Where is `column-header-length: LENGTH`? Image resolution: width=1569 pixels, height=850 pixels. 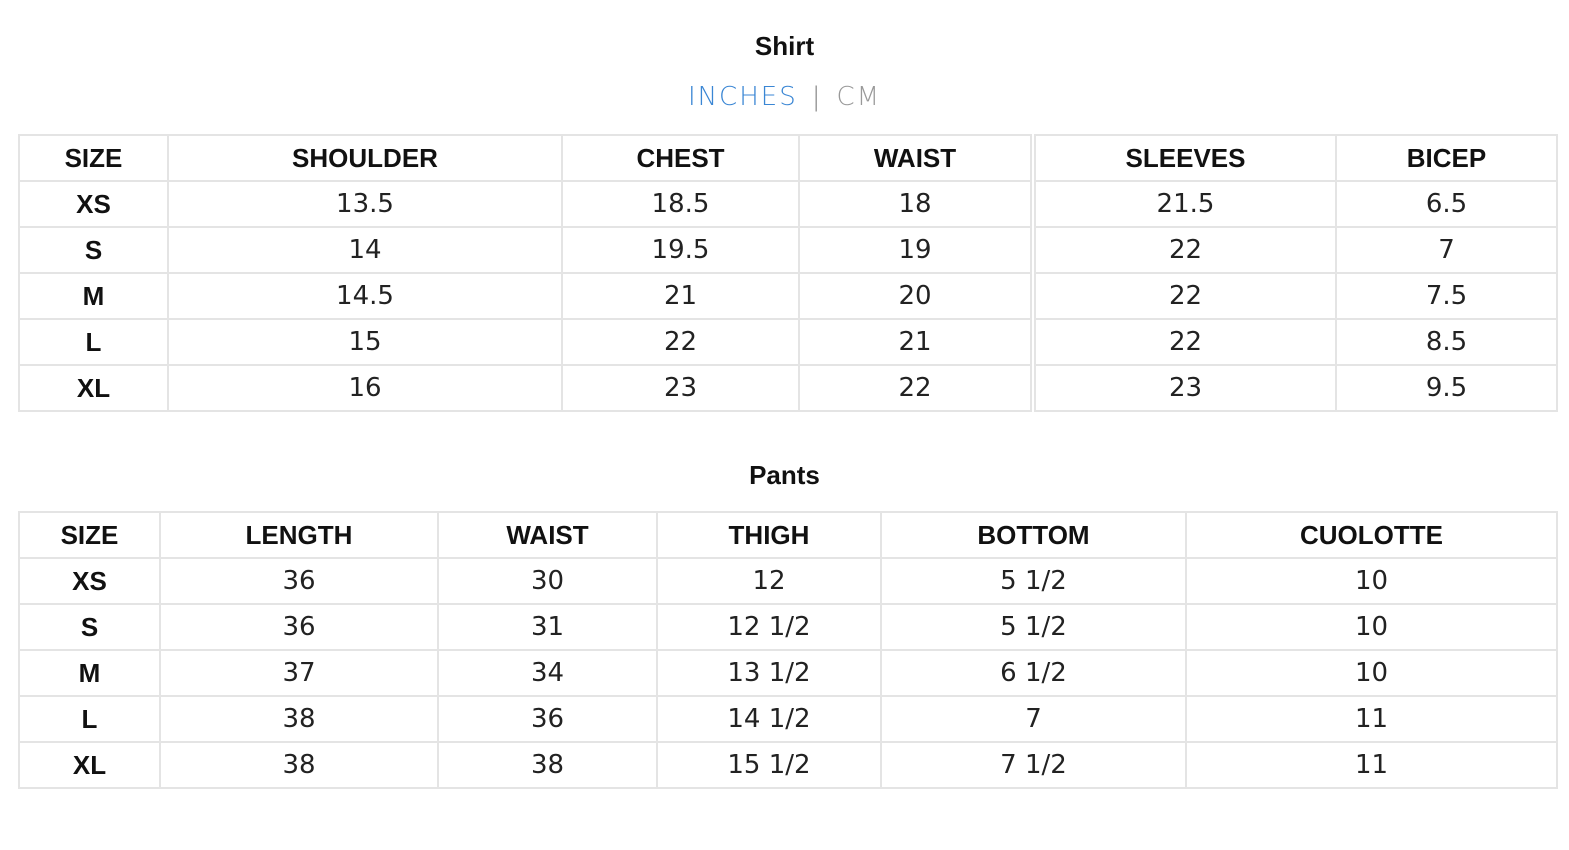 column-header-length: LENGTH is located at coordinates (299, 535).